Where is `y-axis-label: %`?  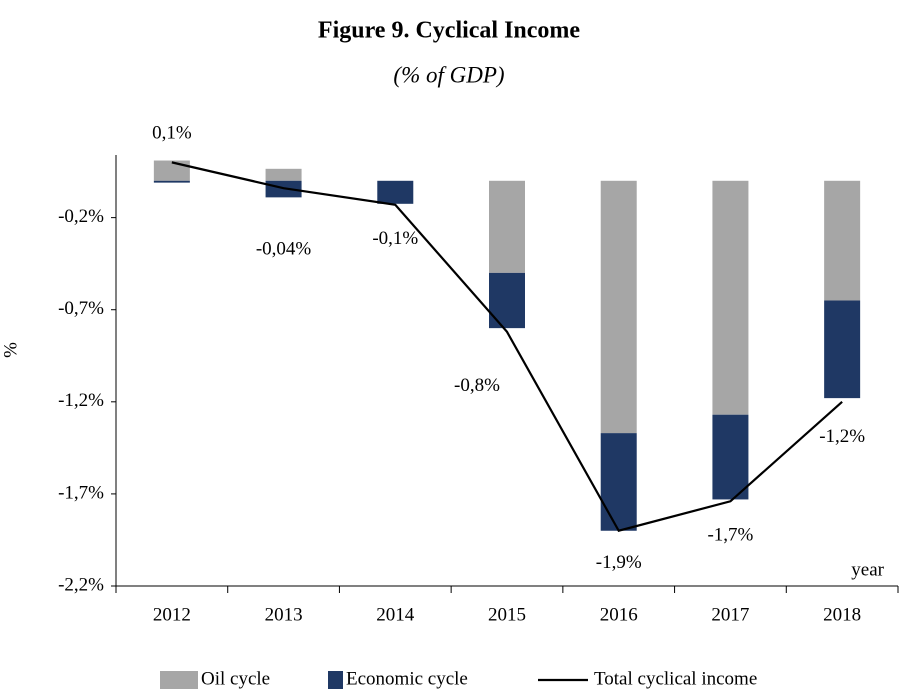 y-axis-label: % is located at coordinates (10, 350).